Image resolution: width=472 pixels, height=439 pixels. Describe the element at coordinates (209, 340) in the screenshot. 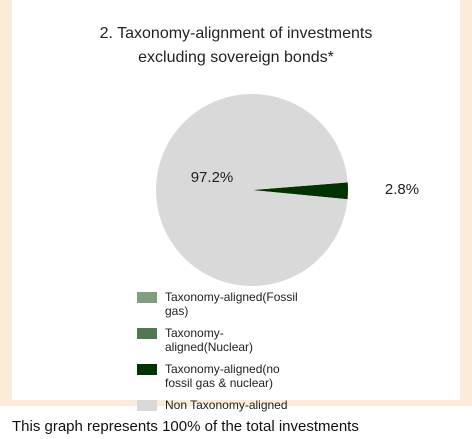

I see `legend-label: Taxonomy-aligned(Nuclear)` at that location.